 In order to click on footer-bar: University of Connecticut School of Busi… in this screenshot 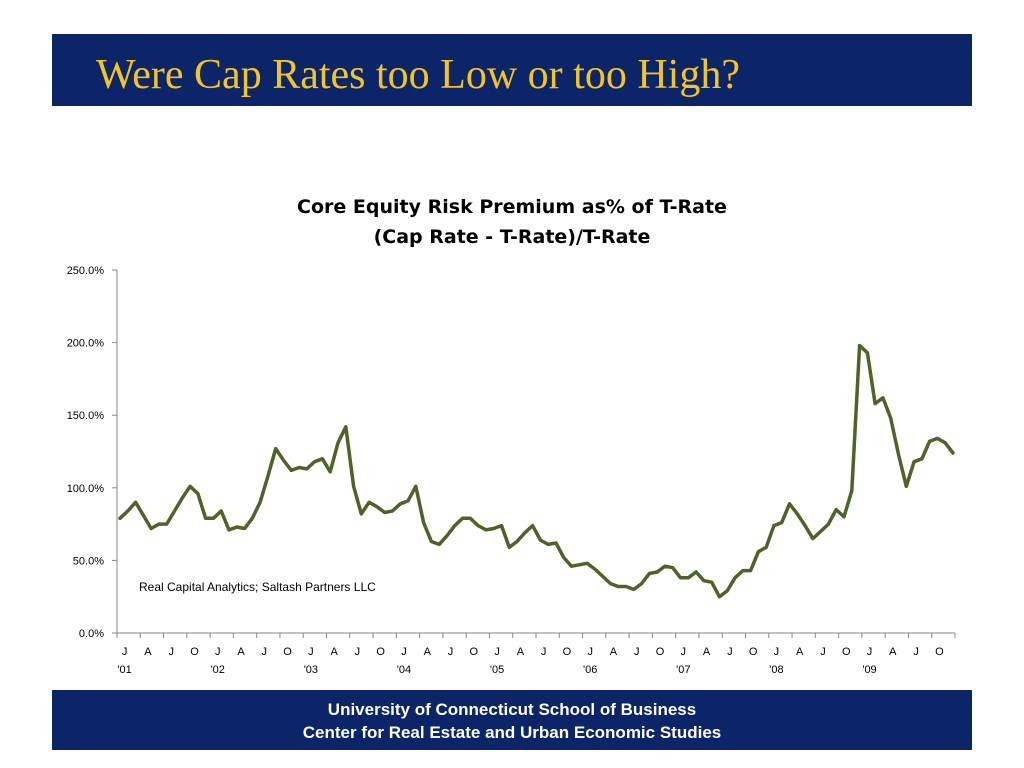, I will do `click(512, 720)`.